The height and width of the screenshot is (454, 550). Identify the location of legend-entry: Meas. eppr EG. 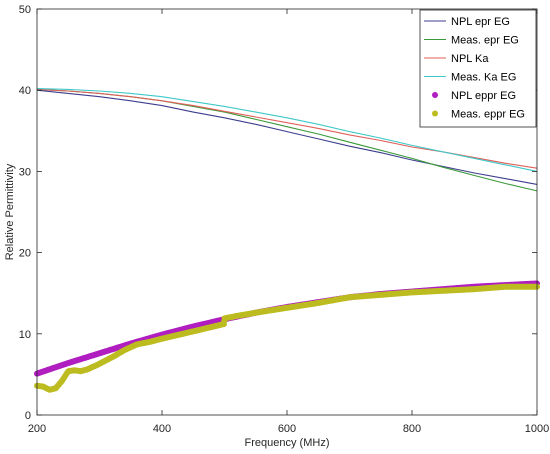
(488, 115).